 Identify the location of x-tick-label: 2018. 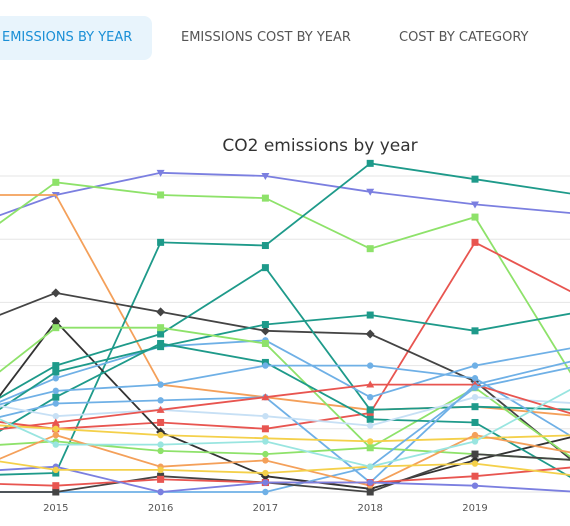
(369, 508).